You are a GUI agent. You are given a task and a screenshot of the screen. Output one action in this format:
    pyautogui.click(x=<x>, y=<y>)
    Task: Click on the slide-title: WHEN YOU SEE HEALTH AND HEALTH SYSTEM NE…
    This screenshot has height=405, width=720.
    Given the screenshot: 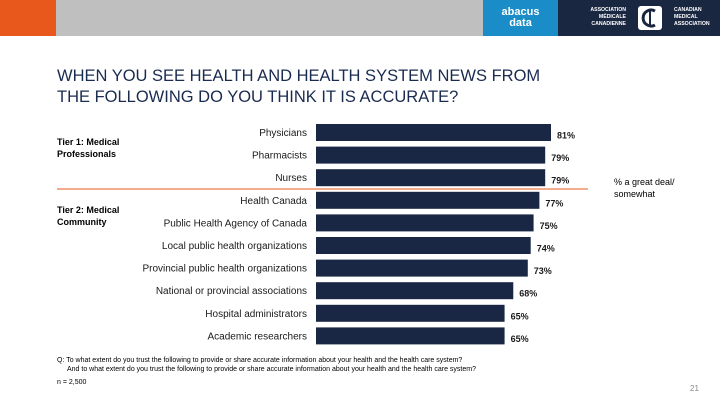 What is the action you would take?
    pyautogui.click(x=337, y=87)
    